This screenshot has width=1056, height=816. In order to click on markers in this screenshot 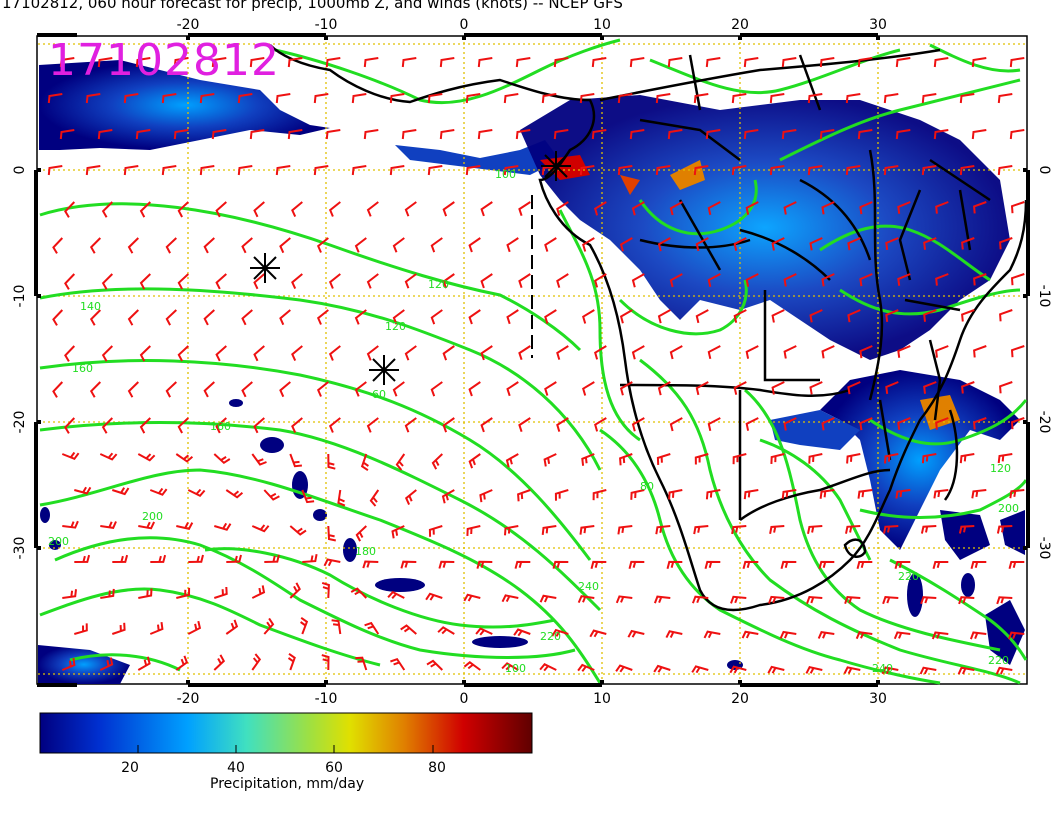, I will do `click(410, 268)`.